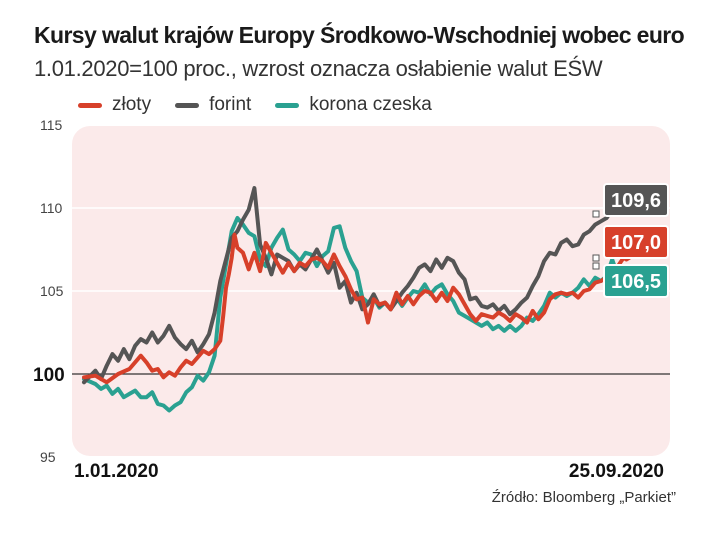 The width and height of the screenshot is (720, 537). I want to click on end-label-zloty: 107,0, so click(636, 243).